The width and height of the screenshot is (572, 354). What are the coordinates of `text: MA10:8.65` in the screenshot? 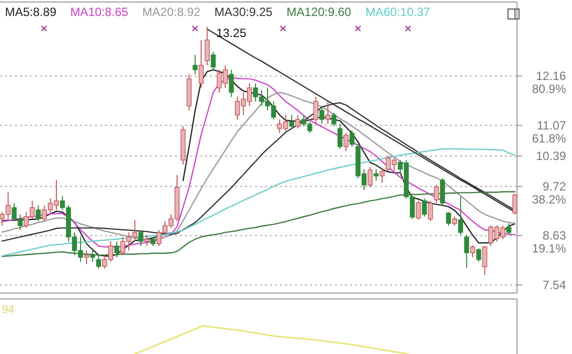 It's located at (99, 12).